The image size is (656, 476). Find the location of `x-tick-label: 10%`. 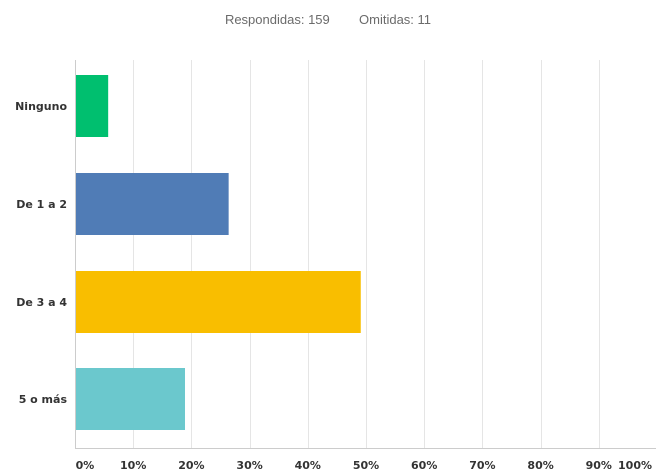

x-tick-label: 10% is located at coordinates (133, 465).